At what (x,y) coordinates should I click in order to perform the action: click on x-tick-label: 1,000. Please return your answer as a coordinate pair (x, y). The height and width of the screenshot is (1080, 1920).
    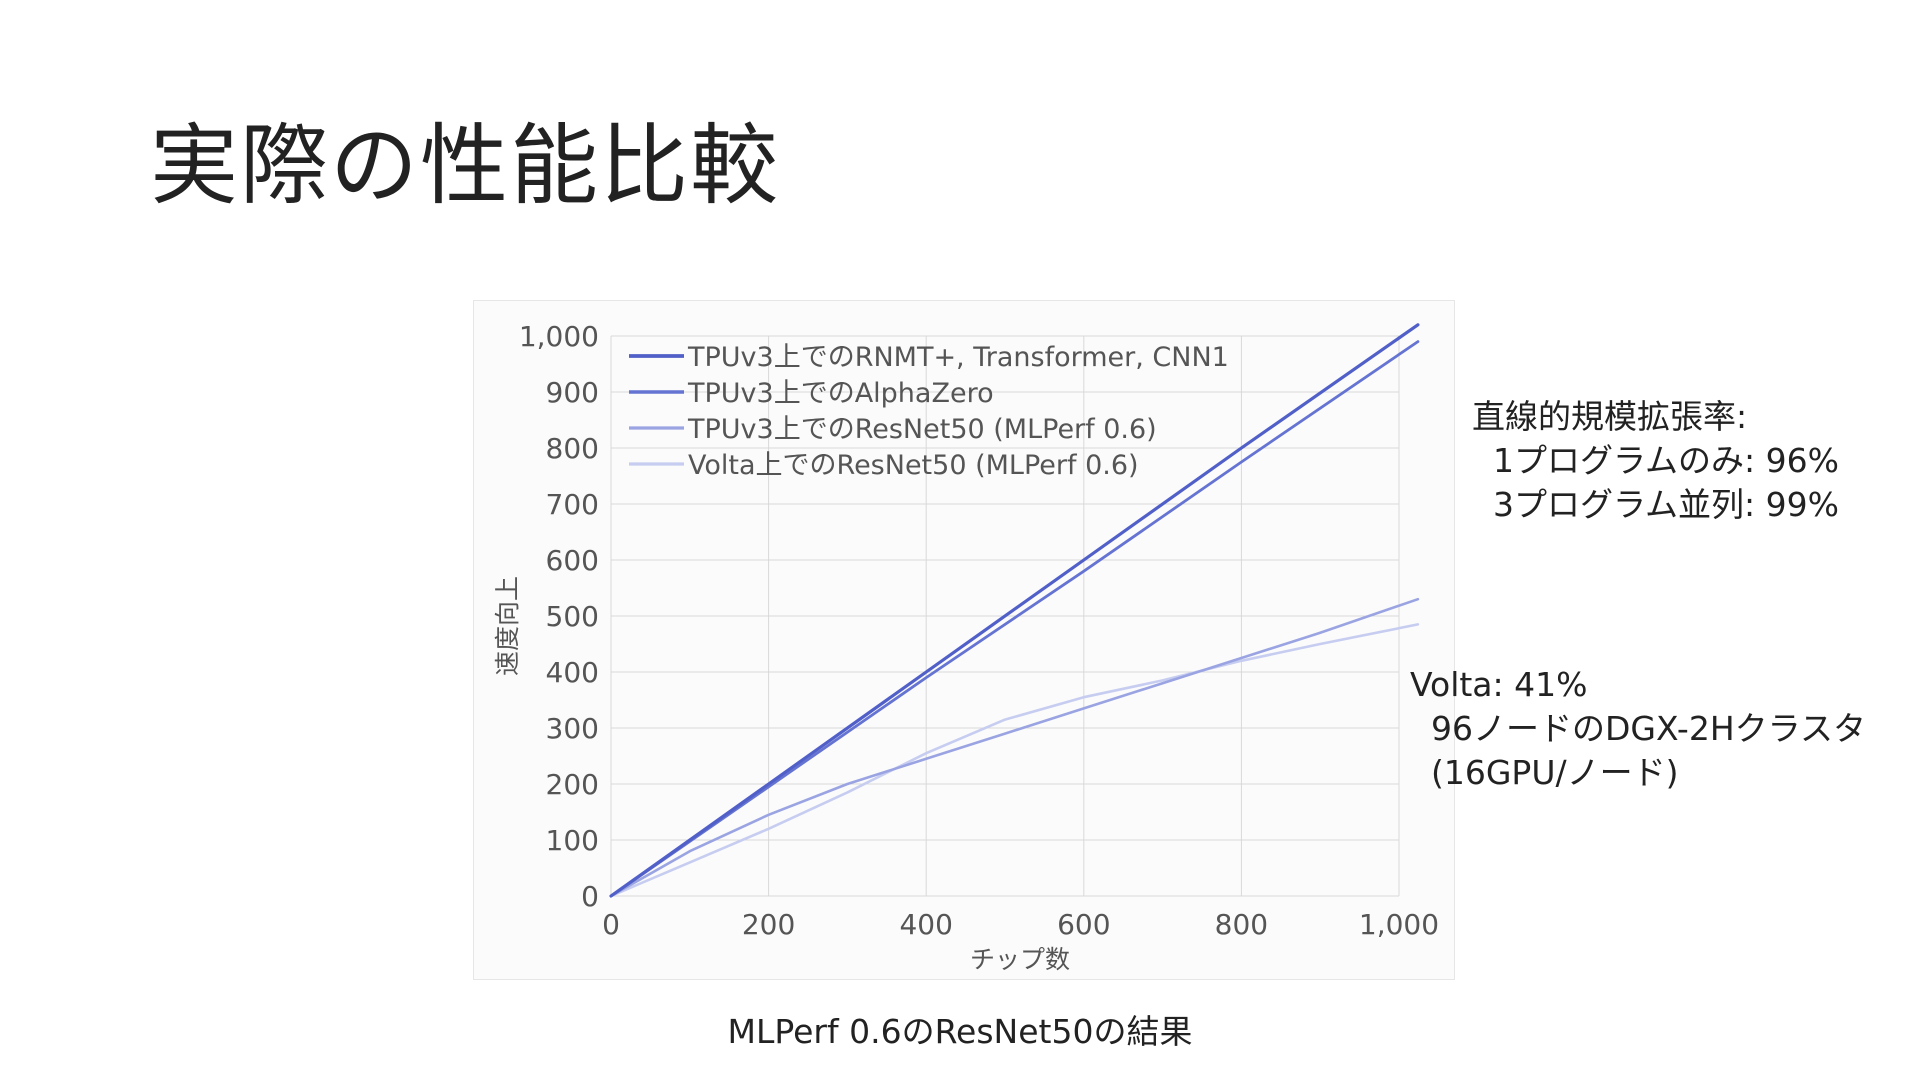
    Looking at the image, I should click on (1399, 924).